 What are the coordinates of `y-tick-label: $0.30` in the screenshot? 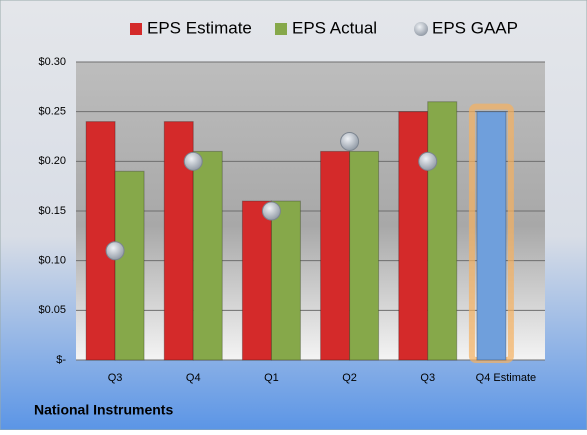 It's located at (52, 62).